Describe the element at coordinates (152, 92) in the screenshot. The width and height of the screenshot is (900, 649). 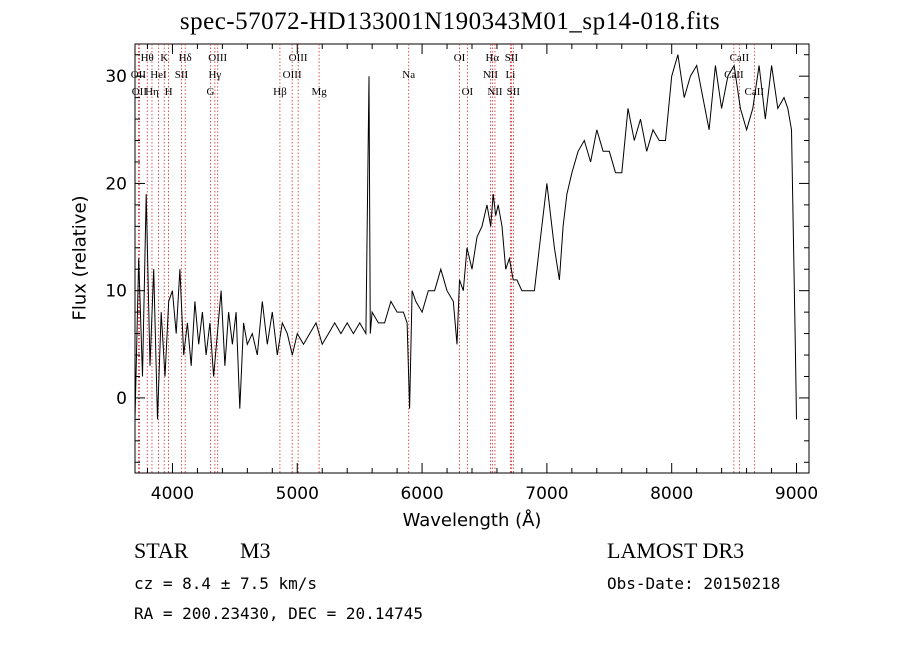
I see `line-label-1: Hη` at that location.